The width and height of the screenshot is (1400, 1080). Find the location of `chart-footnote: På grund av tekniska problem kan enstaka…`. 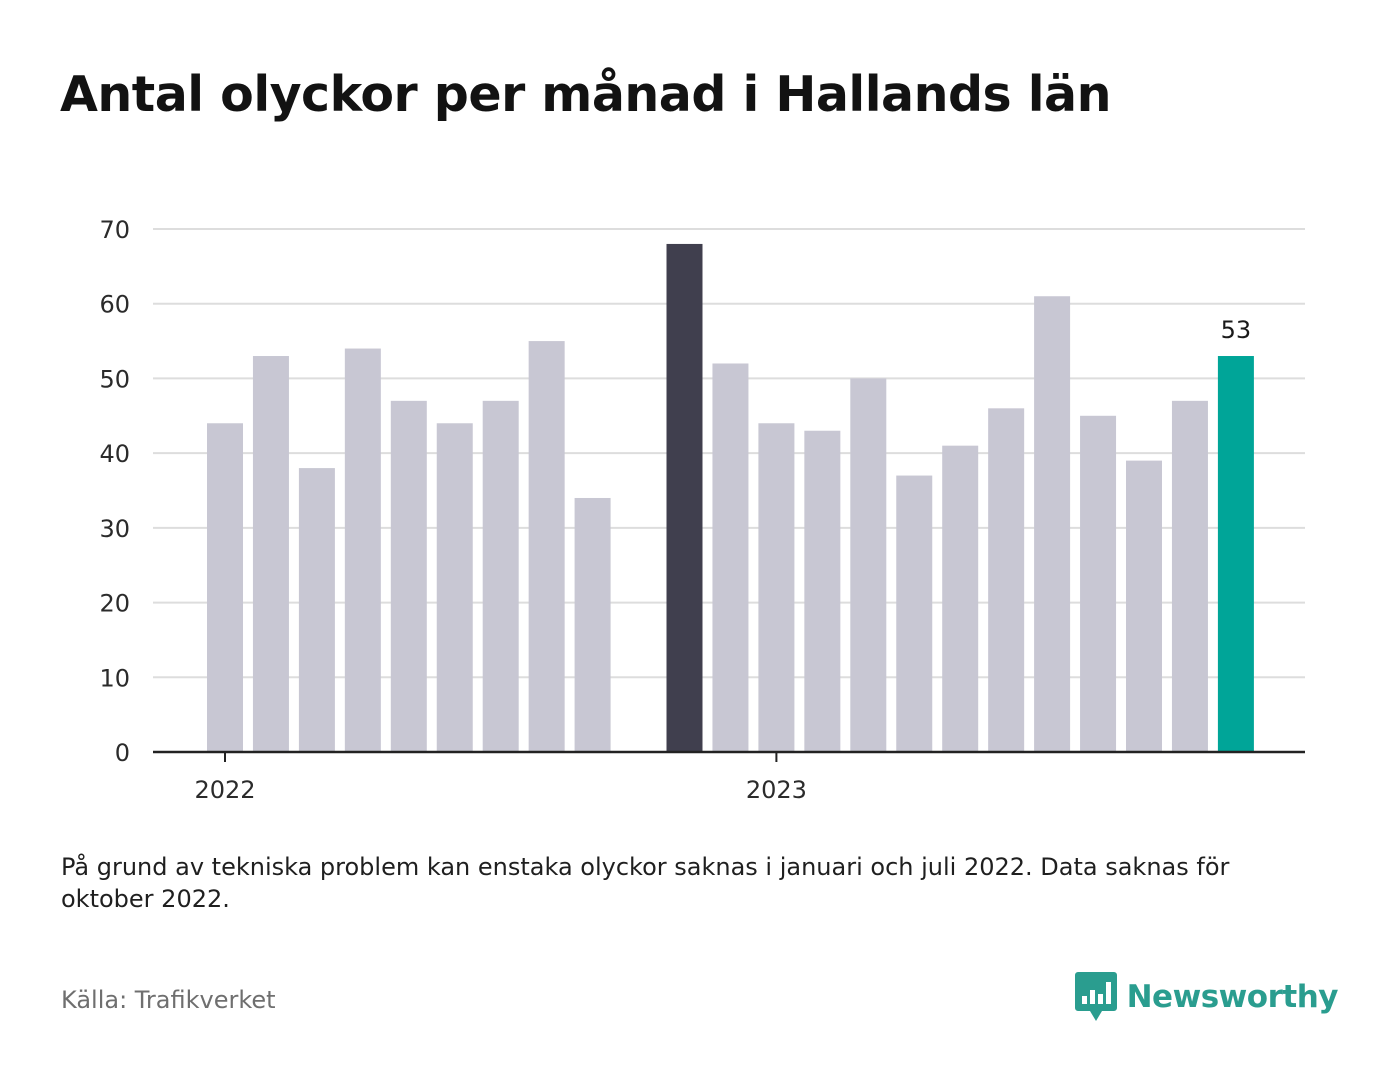

chart-footnote: På grund av tekniska problem kan enstaka… is located at coordinates (645, 883).